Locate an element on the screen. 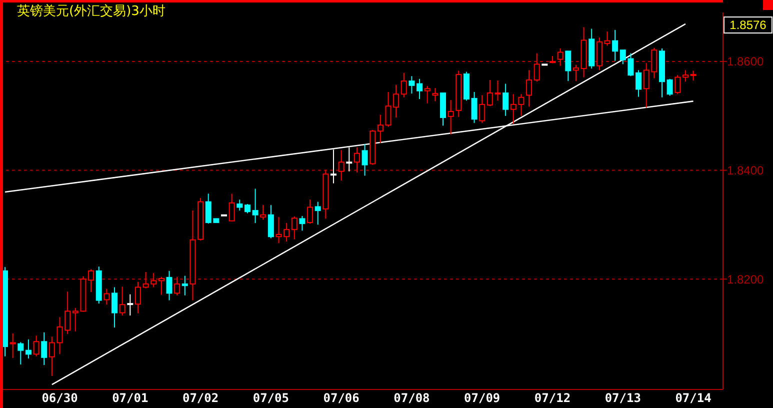 This screenshot has width=773, height=408. x-tick-label: 07/06 is located at coordinates (341, 398).